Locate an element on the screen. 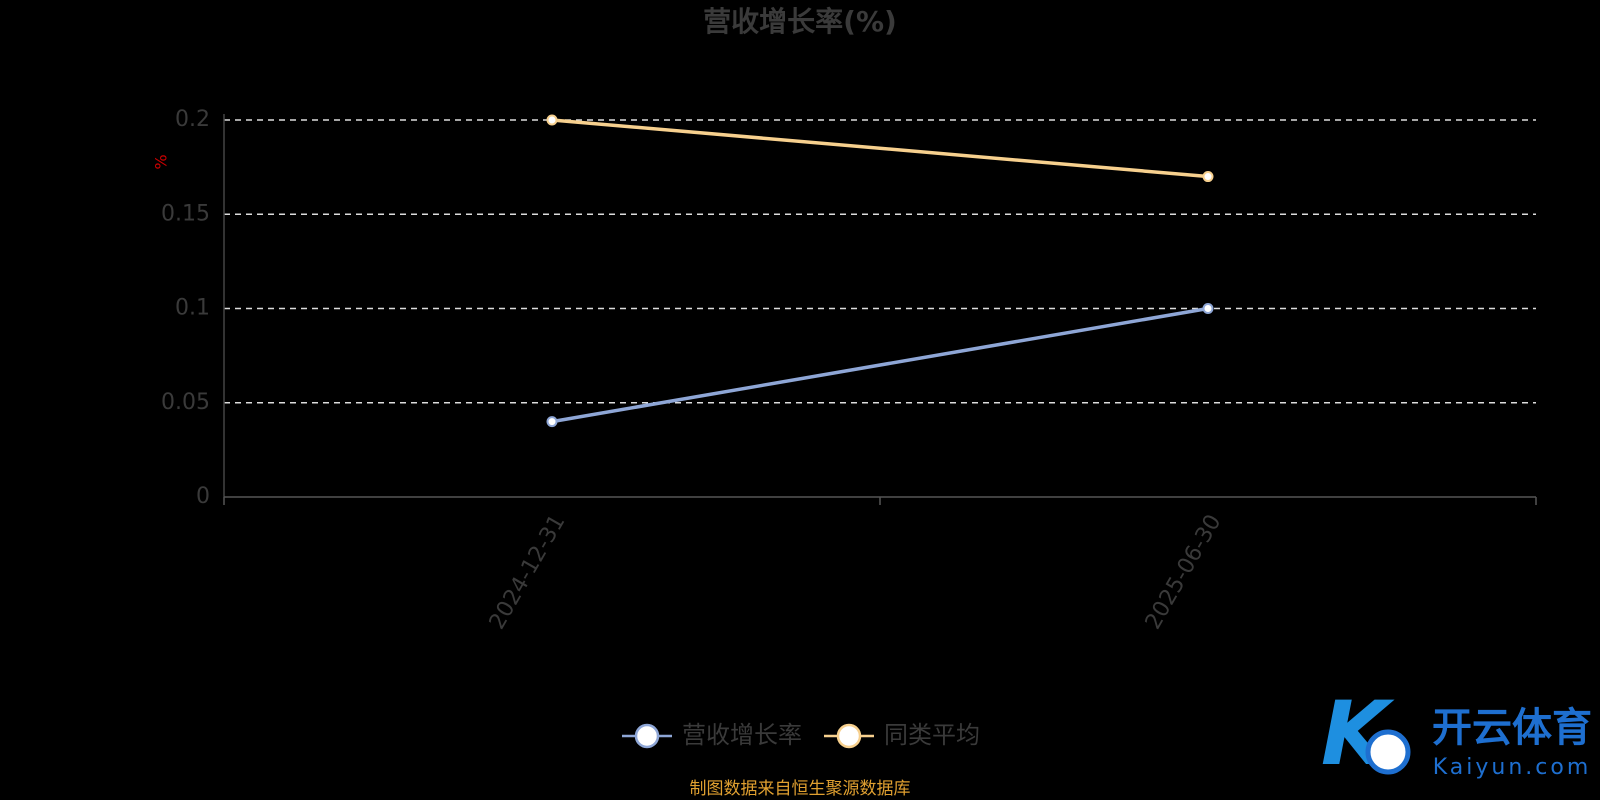 The height and width of the screenshot is (800, 1600). y-axis-label: % is located at coordinates (161, 161).